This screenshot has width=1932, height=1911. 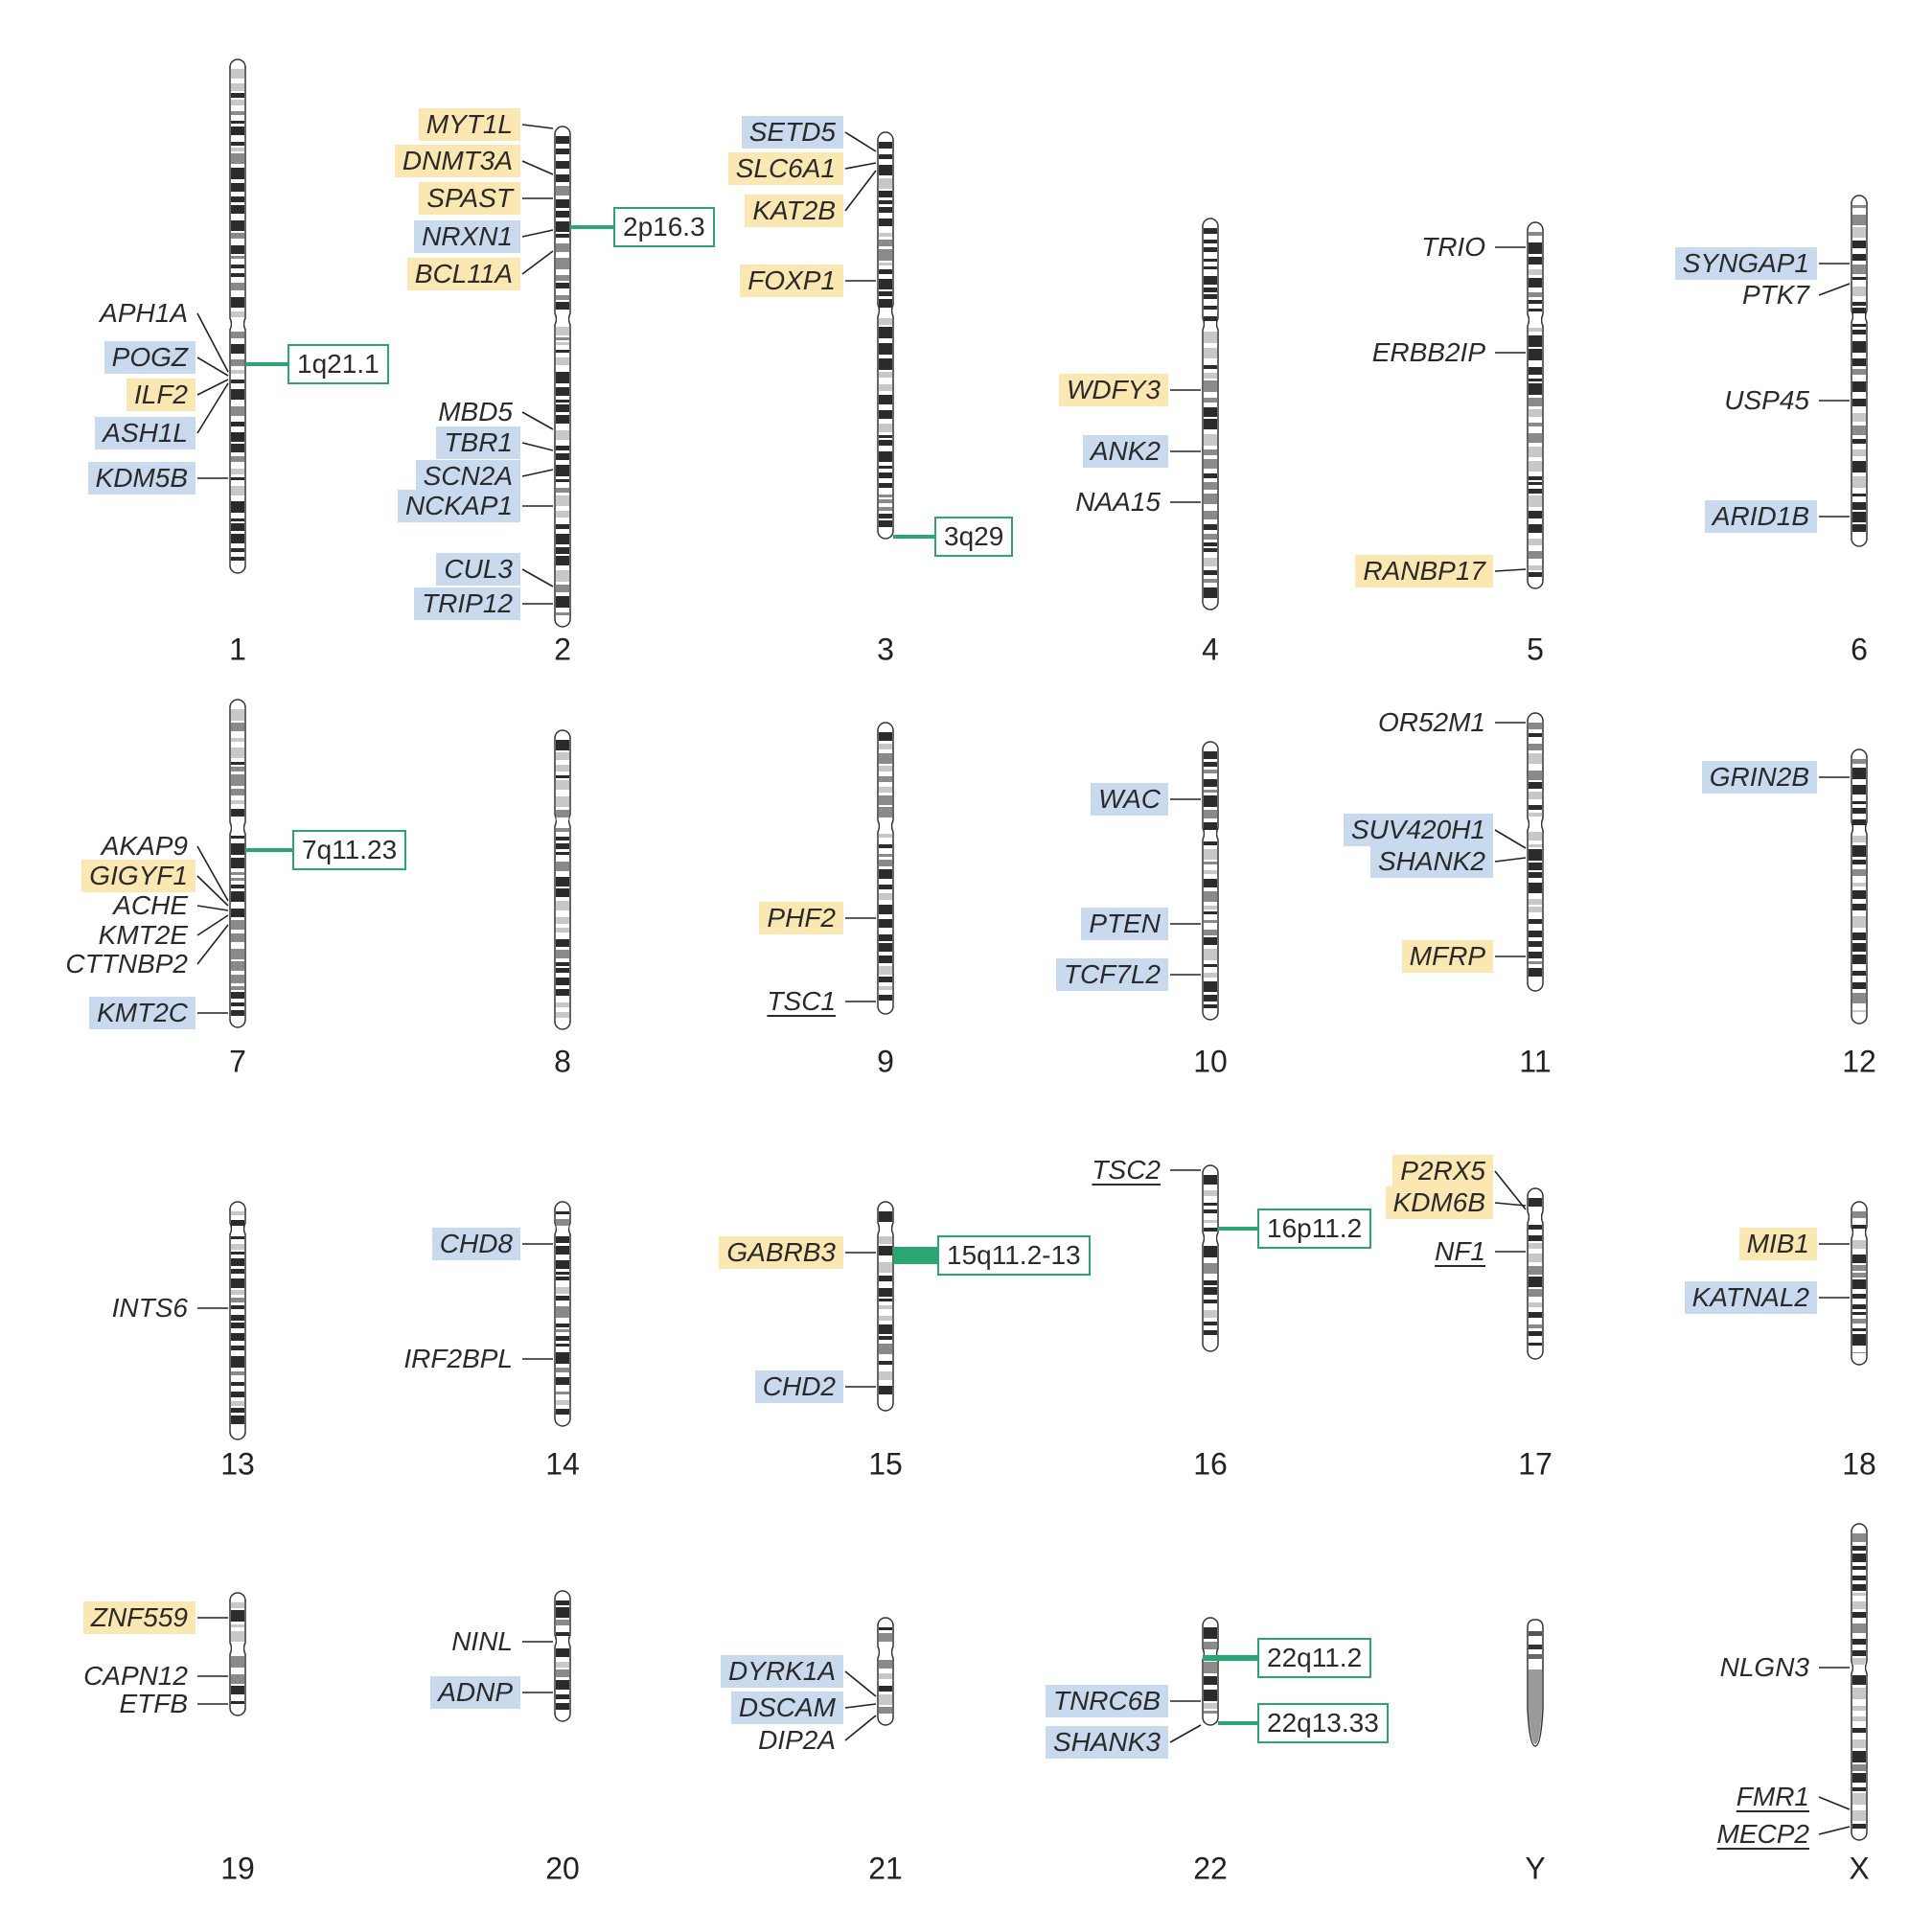 I want to click on centromere, so click(x=237, y=1648).